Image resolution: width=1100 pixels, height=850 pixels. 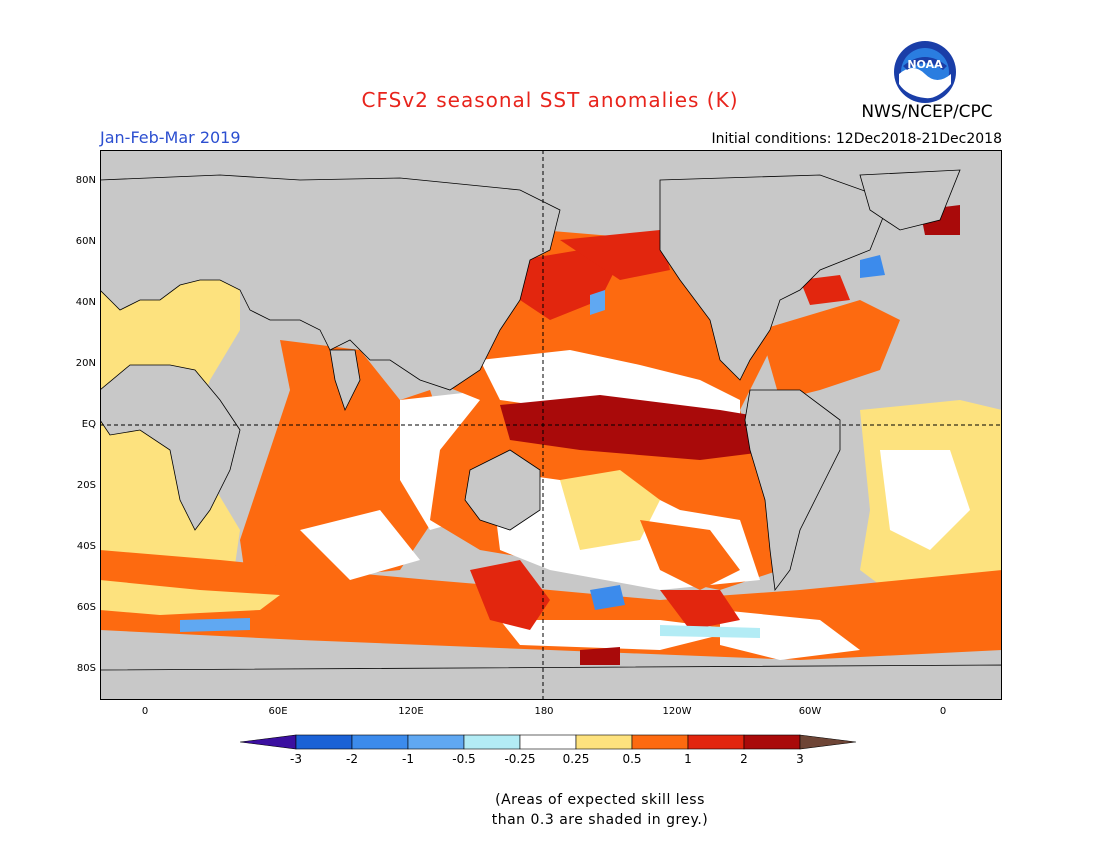 What do you see at coordinates (677, 711) in the screenshot?
I see `lon-label: 120W` at bounding box center [677, 711].